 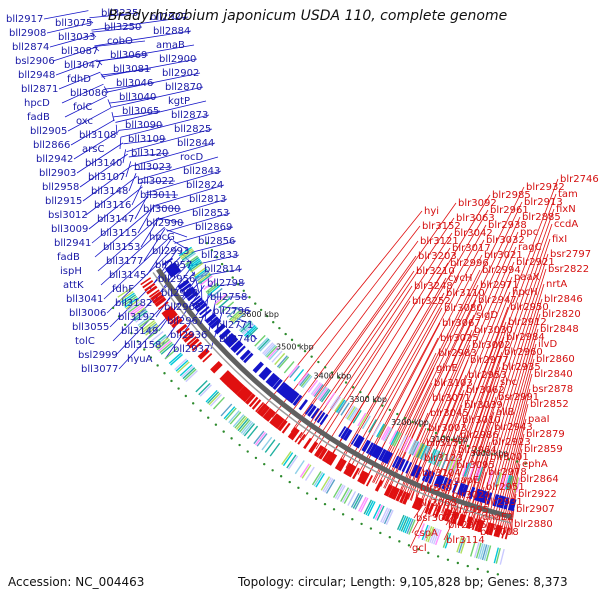 I want to click on minus-gene-label: blr3030, so click(x=493, y=330).